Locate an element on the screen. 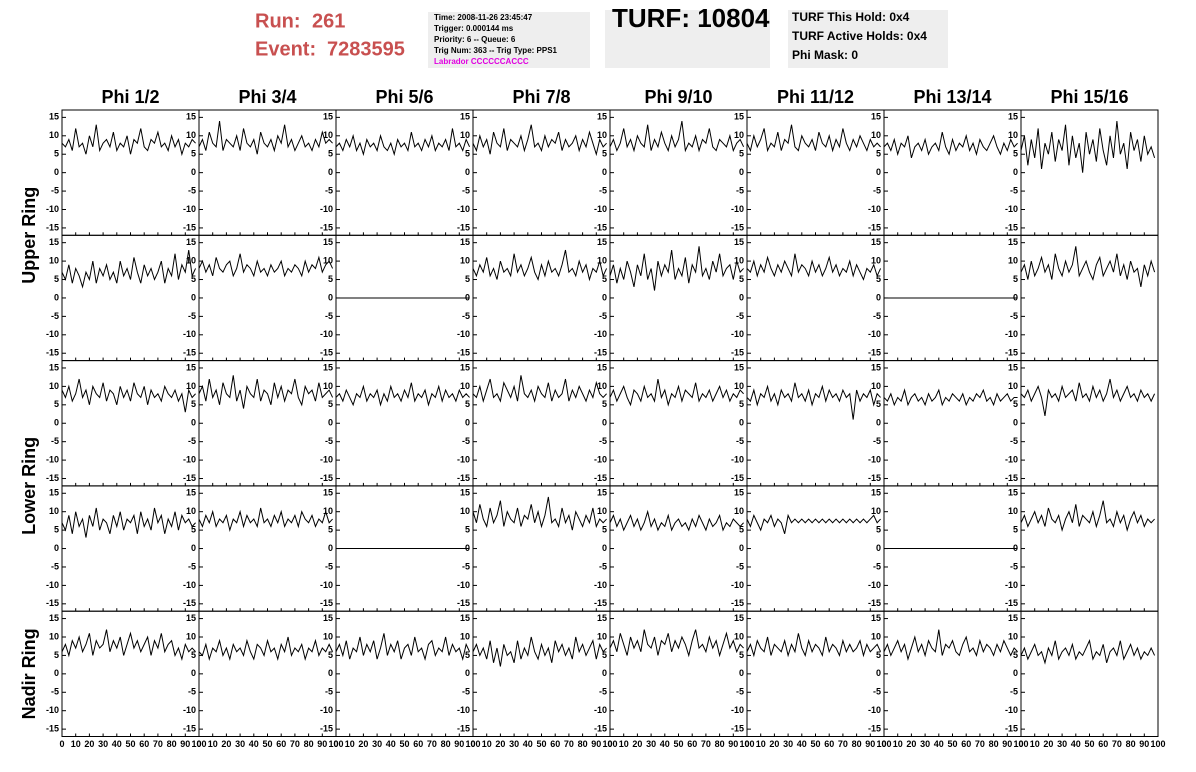 This screenshot has height=772, width=1196. event: 7283595 is located at coordinates (366, 49).